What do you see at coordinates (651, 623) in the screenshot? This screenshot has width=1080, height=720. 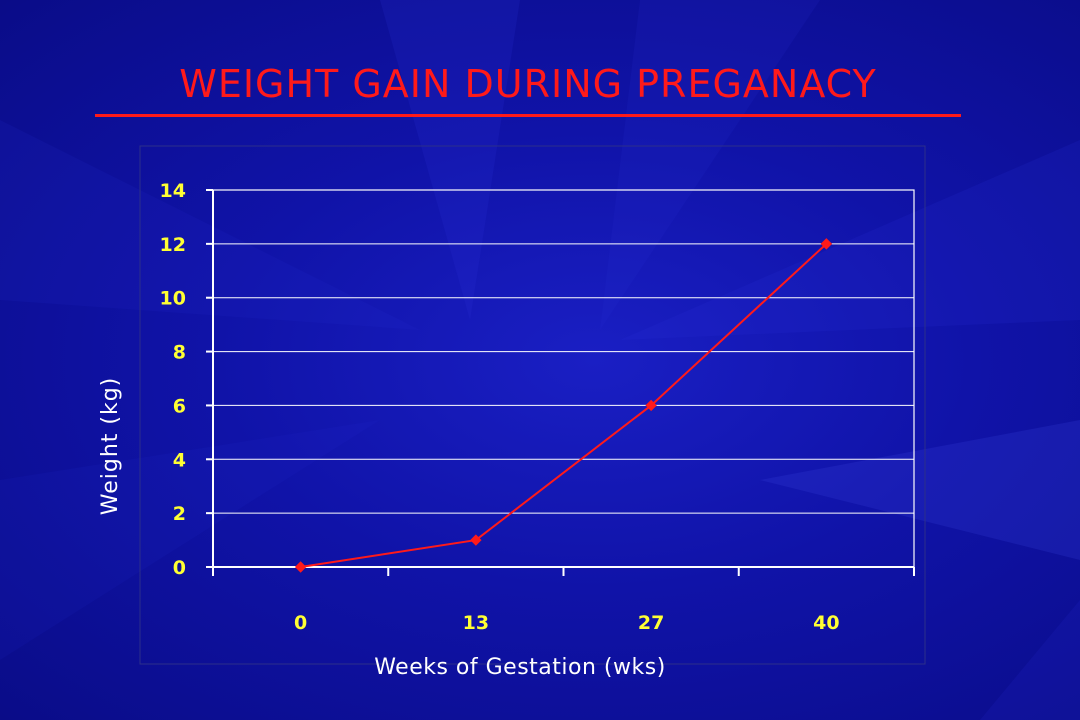 I see `x-tick-label: 27` at bounding box center [651, 623].